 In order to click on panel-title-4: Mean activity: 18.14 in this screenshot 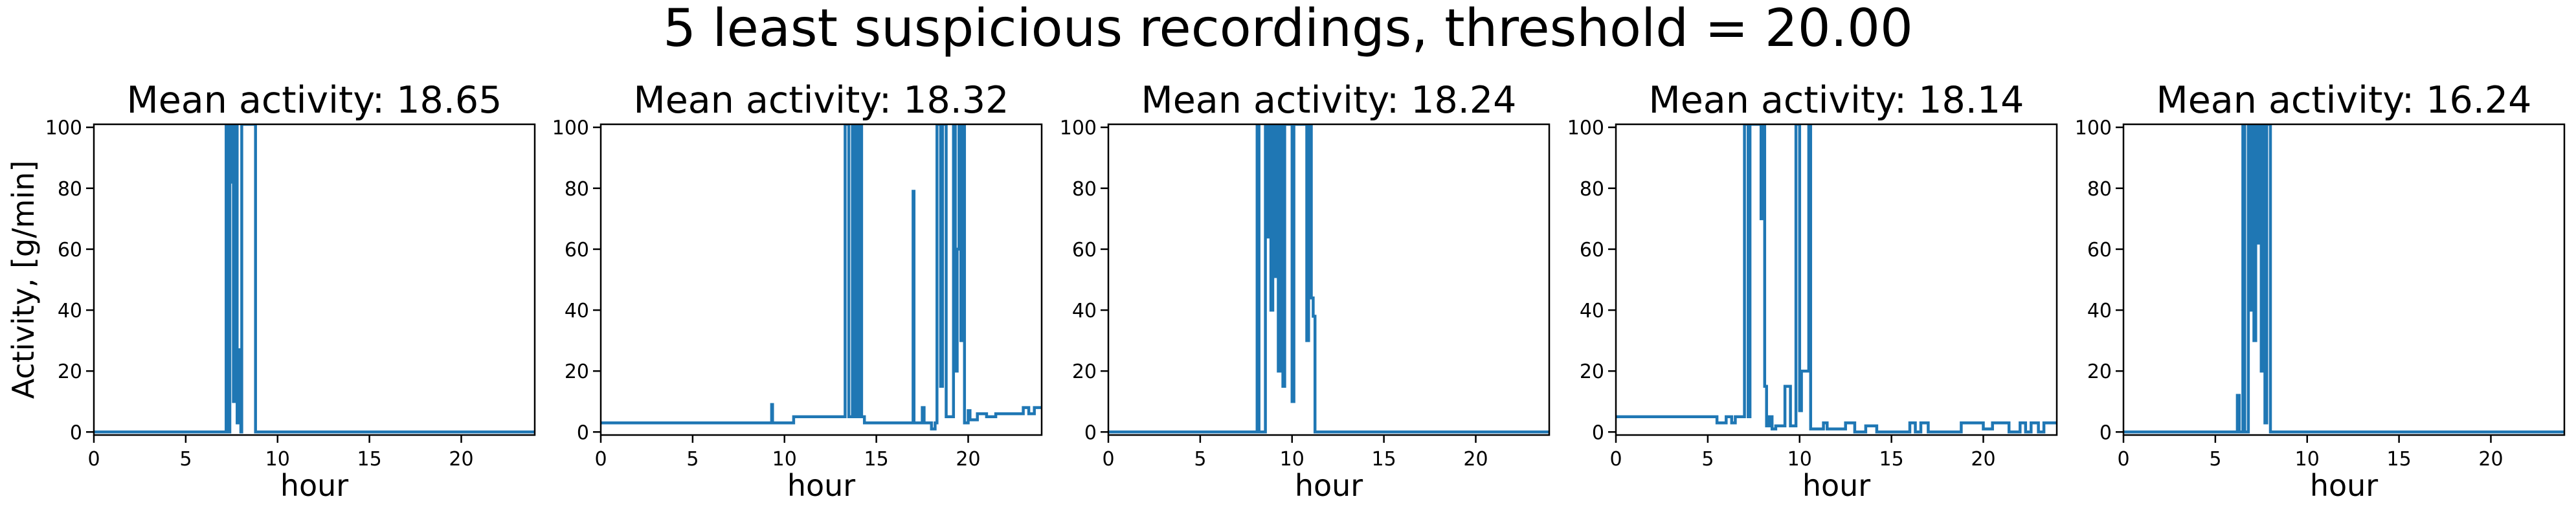, I will do `click(1837, 100)`.